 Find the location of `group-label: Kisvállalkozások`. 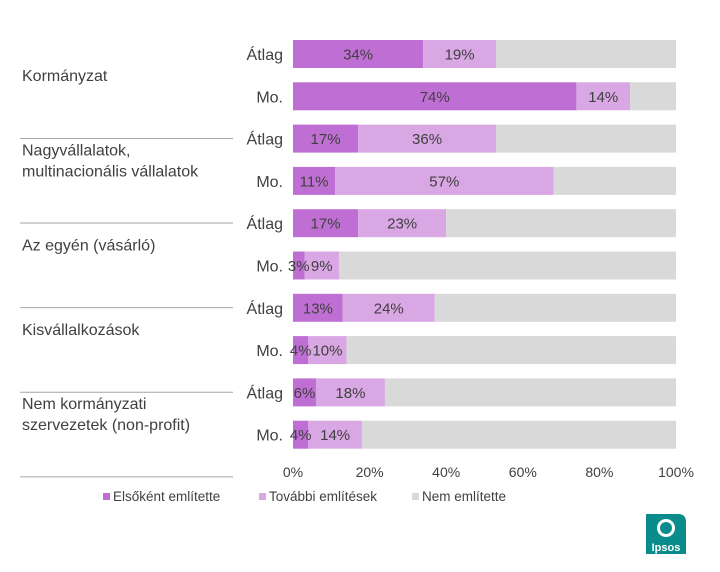

group-label: Kisvállalkozások is located at coordinates (81, 330).